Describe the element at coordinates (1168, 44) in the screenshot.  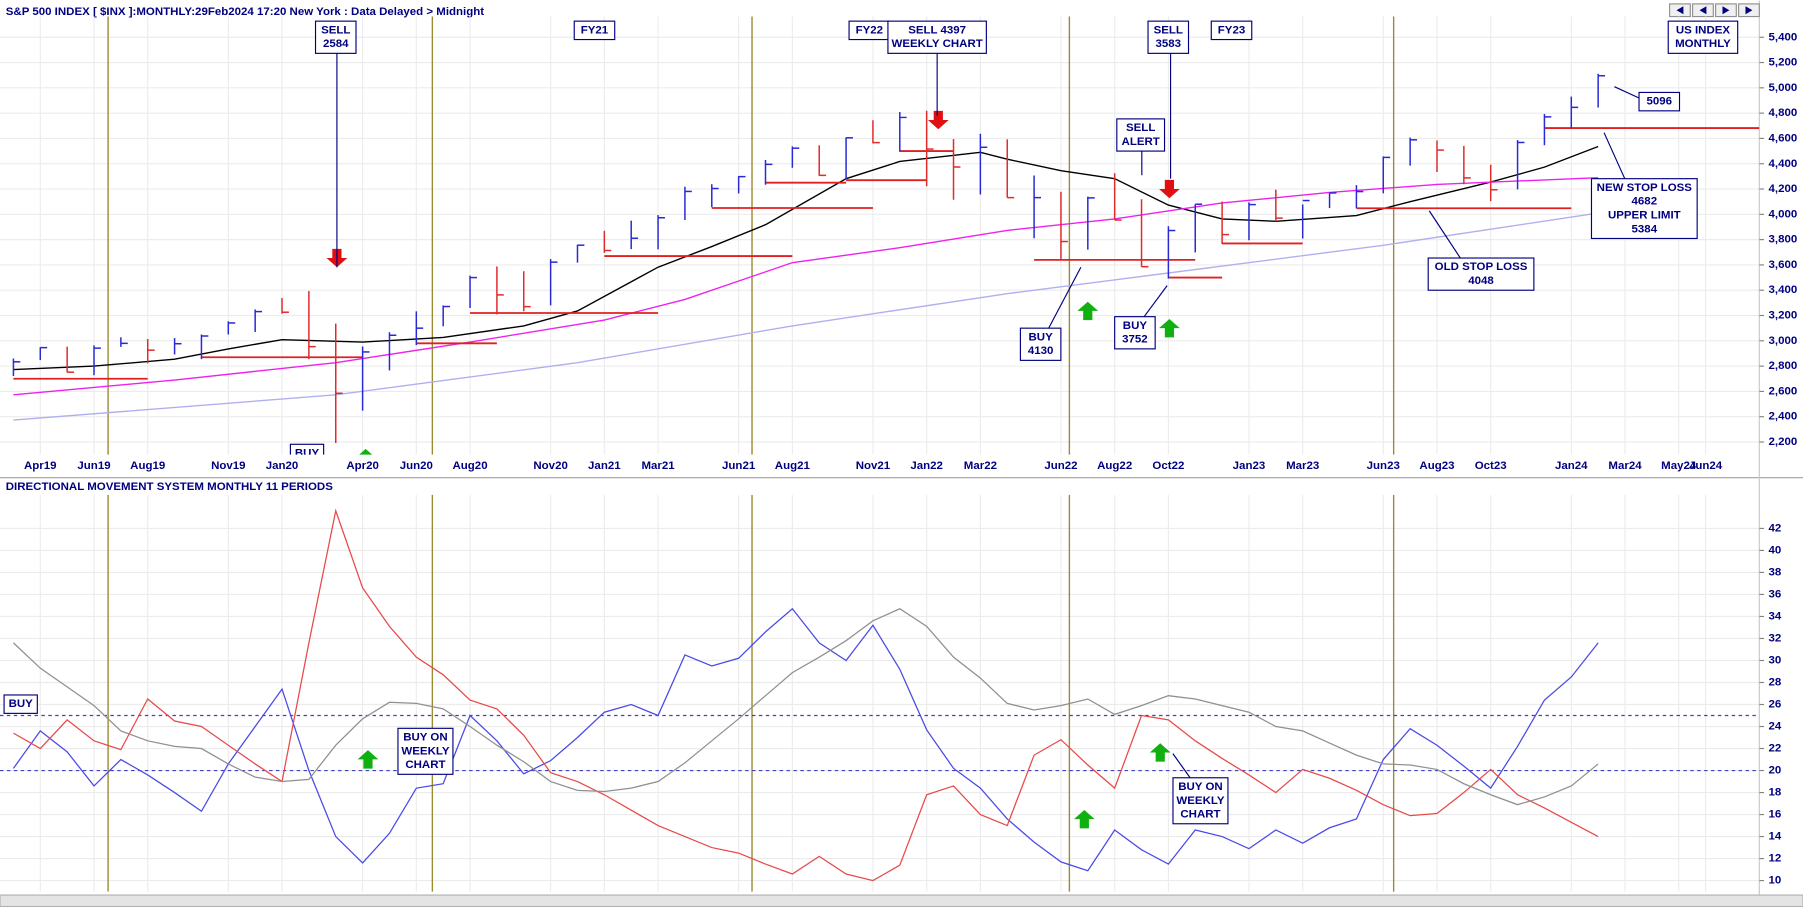
I see `annotation-text: 3583` at that location.